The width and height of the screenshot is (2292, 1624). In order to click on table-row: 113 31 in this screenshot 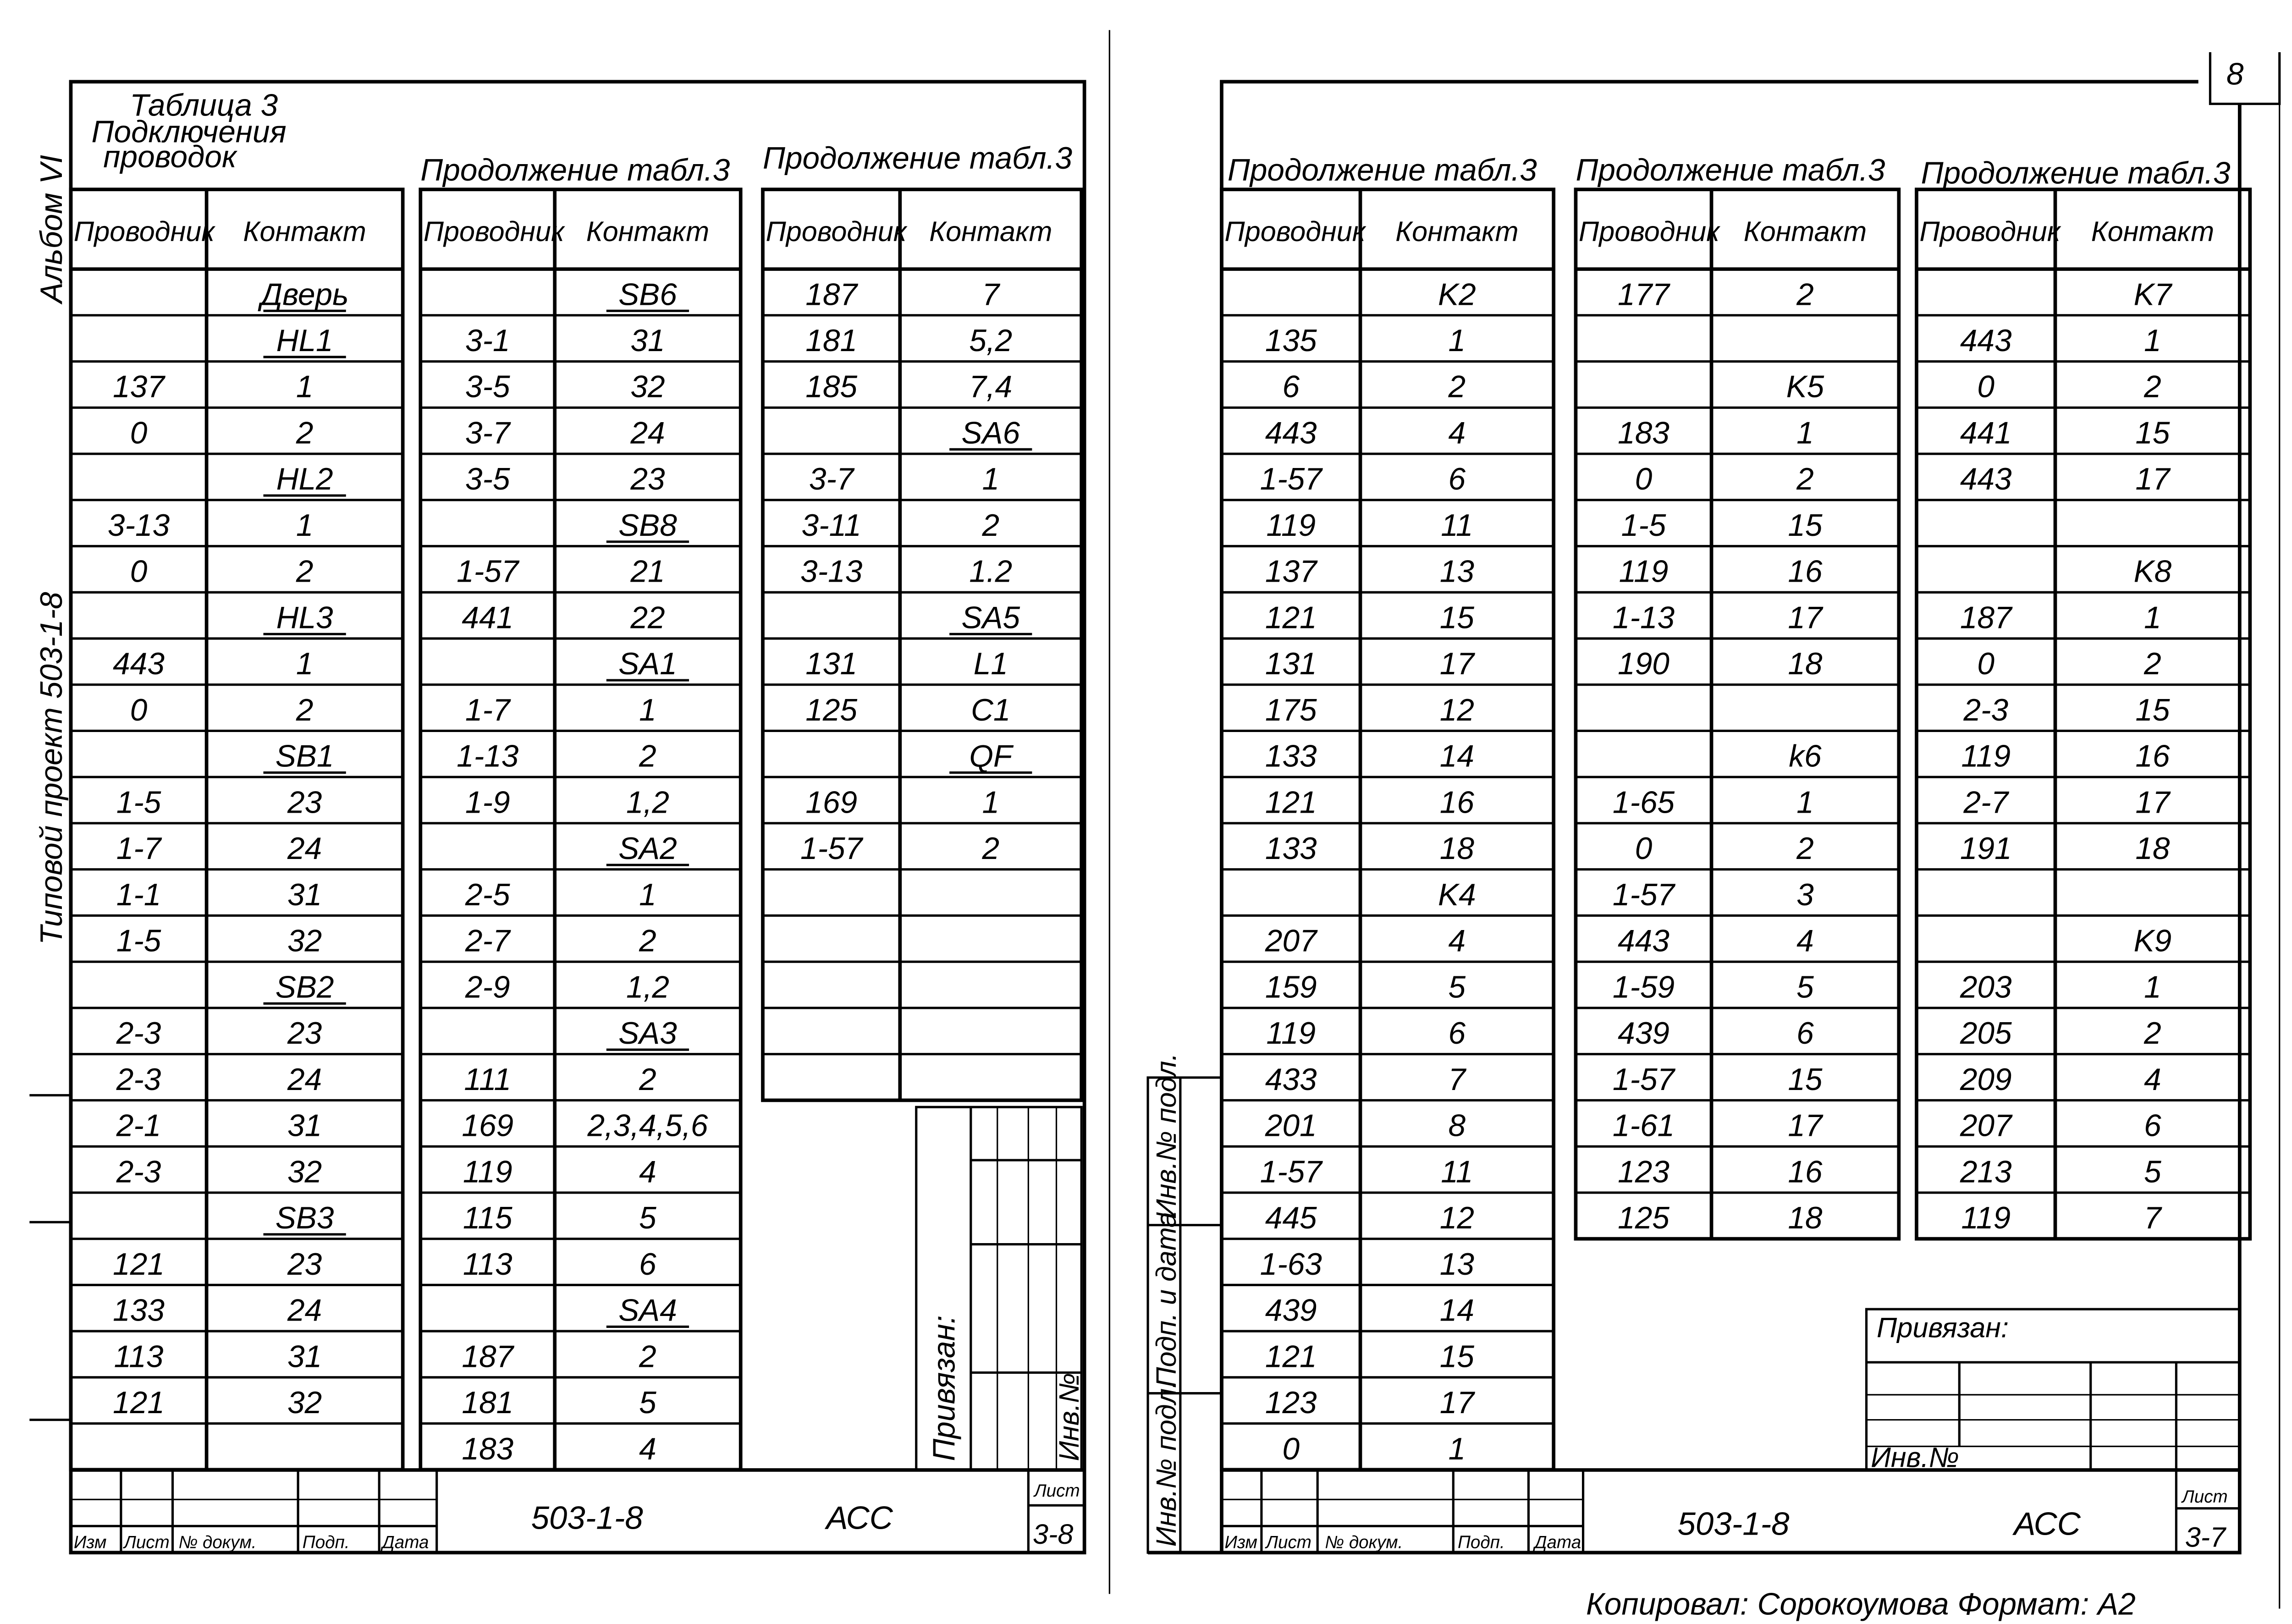, I will do `click(237, 1359)`.